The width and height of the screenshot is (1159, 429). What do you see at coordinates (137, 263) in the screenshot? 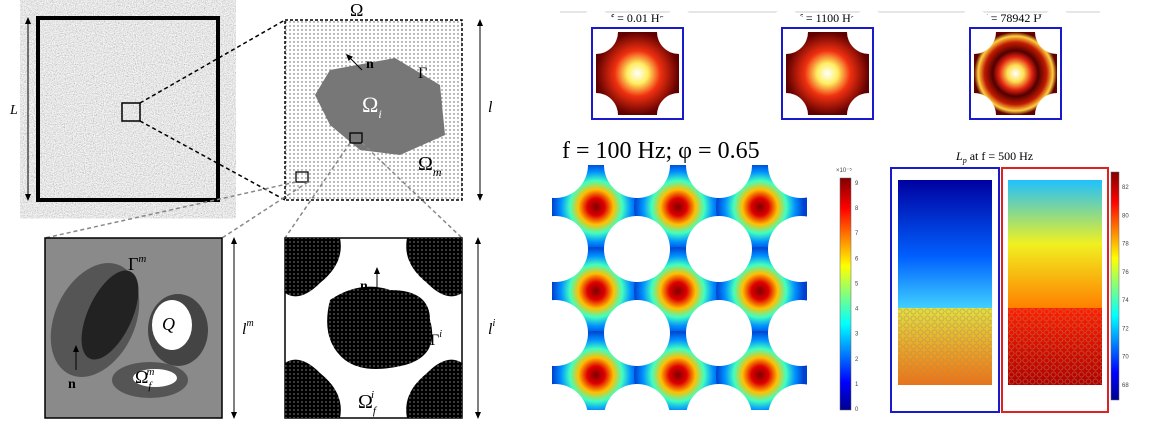
I see `interface-label: Γm` at bounding box center [137, 263].